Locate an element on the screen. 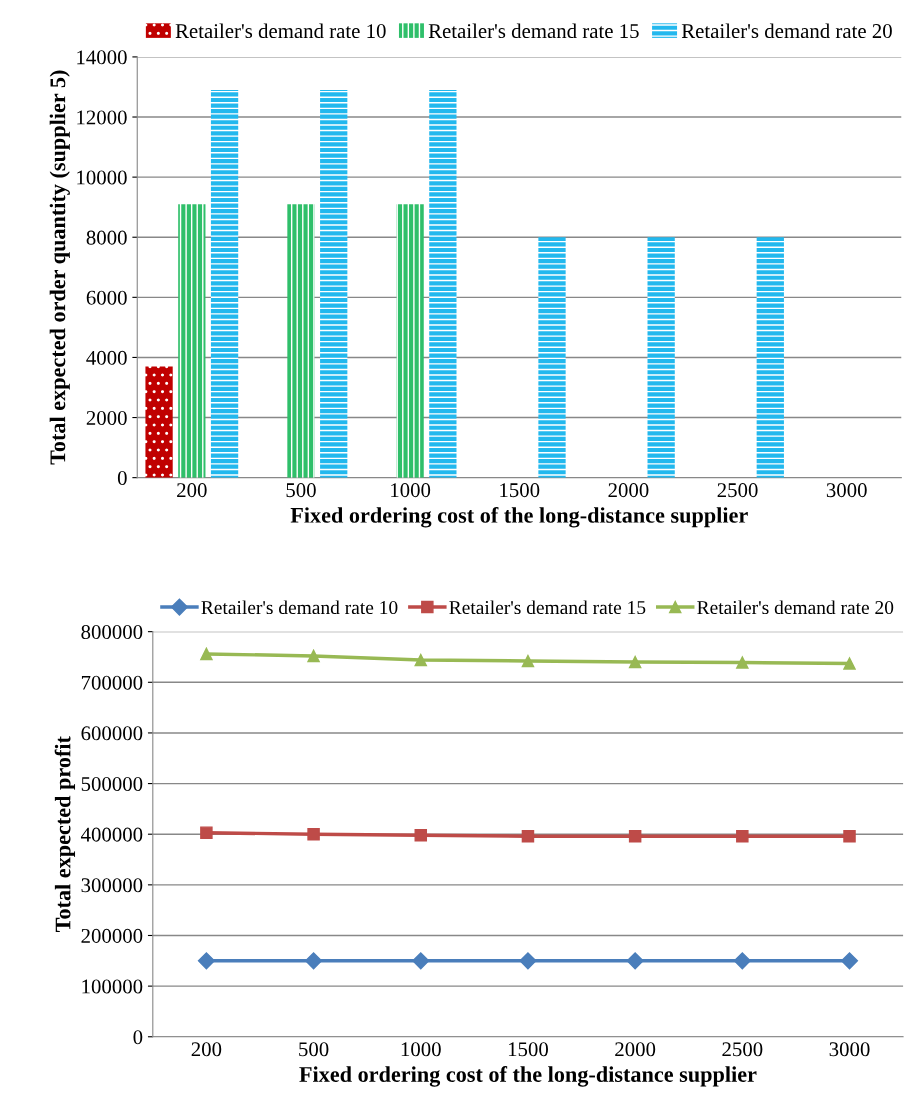 This screenshot has width=915, height=1116. y-tick-label: 800000 is located at coordinates (112, 632).